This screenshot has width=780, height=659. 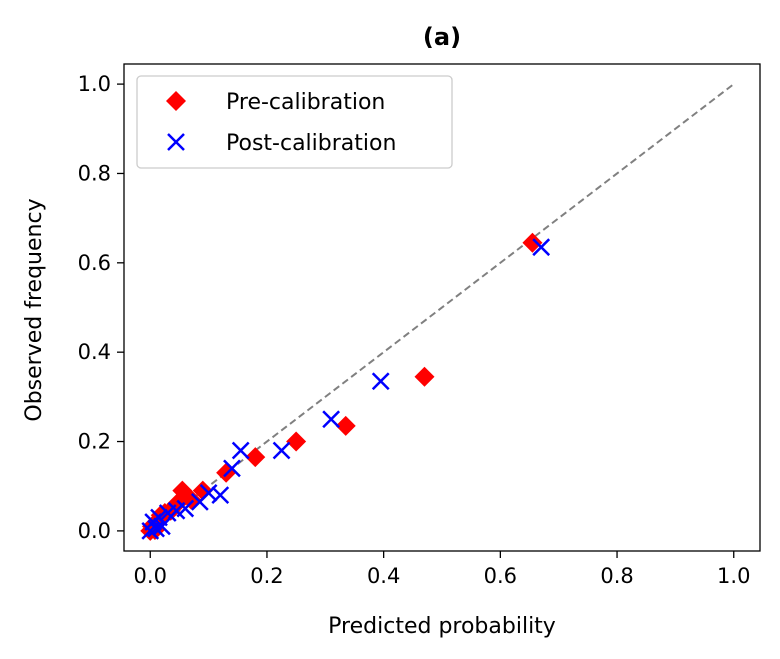 I want to click on legend-marker-pre-calibration, so click(x=176, y=101).